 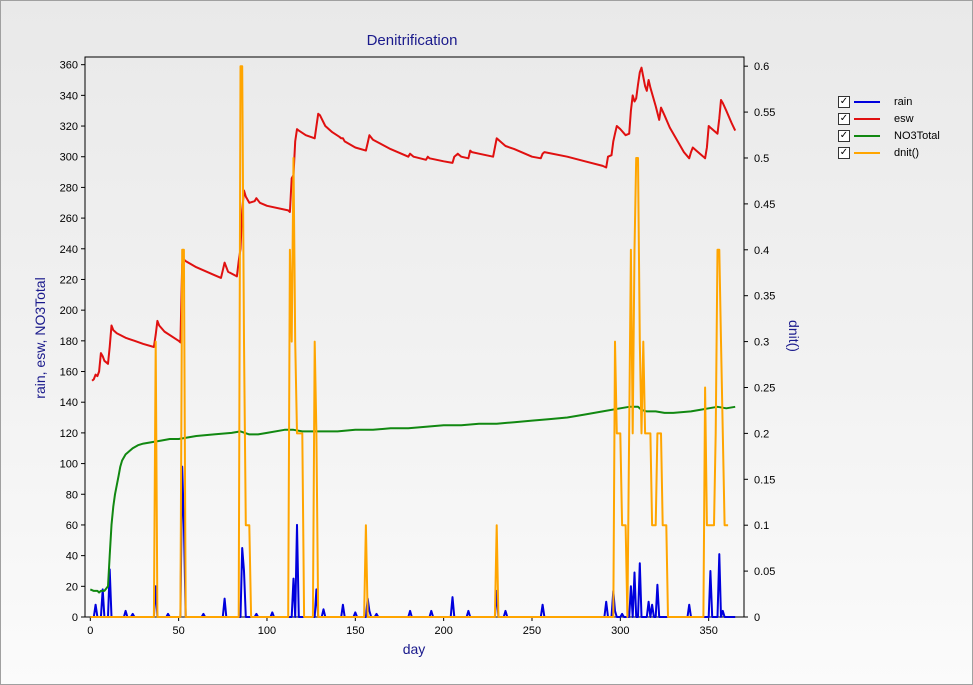 I want to click on y-tick-label-left: 0, so click(x=75, y=618).